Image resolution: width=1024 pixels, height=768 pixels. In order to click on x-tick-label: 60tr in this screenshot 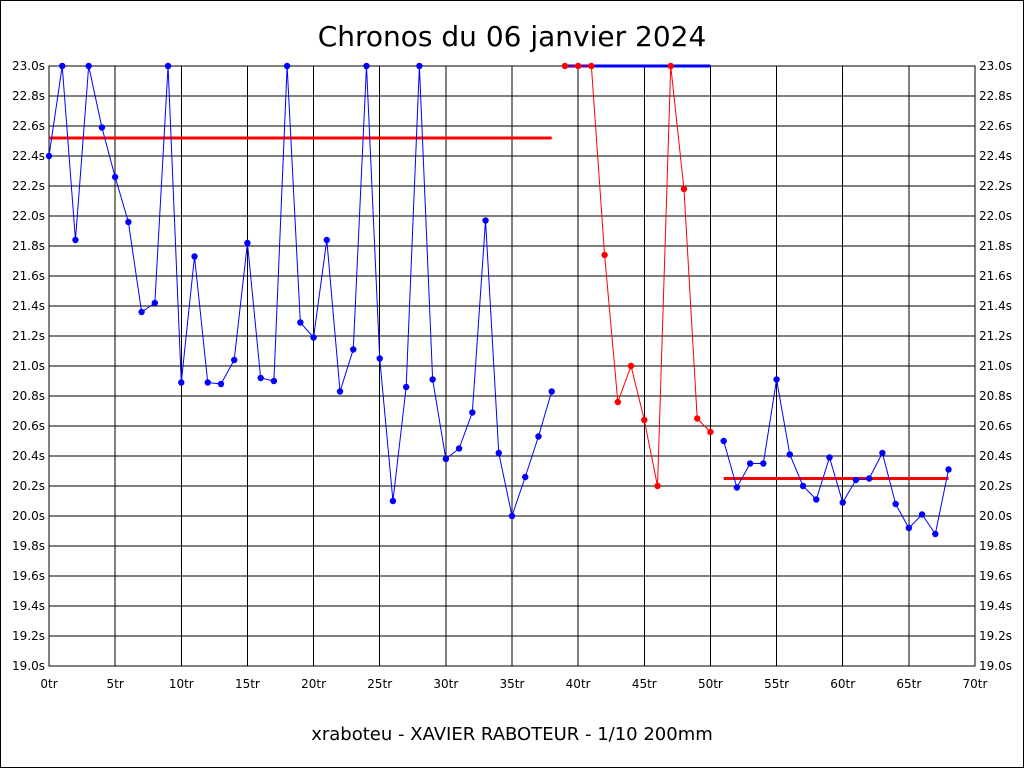, I will do `click(842, 684)`.